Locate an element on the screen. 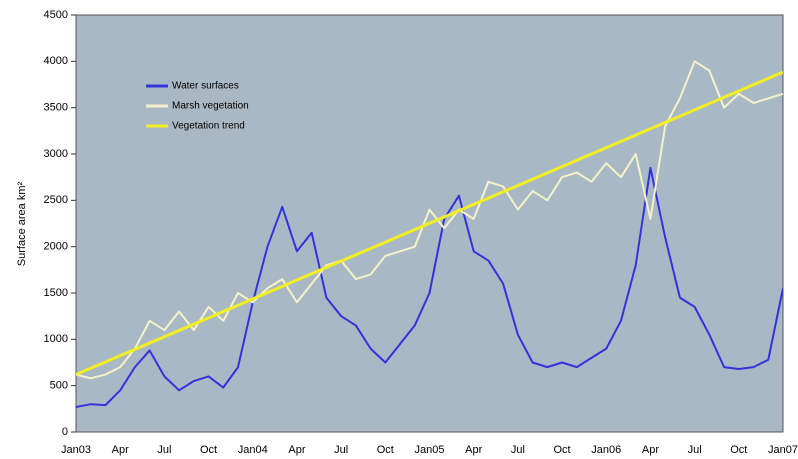 The height and width of the screenshot is (459, 798). x-tick-label: Jan06 is located at coordinates (606, 450).